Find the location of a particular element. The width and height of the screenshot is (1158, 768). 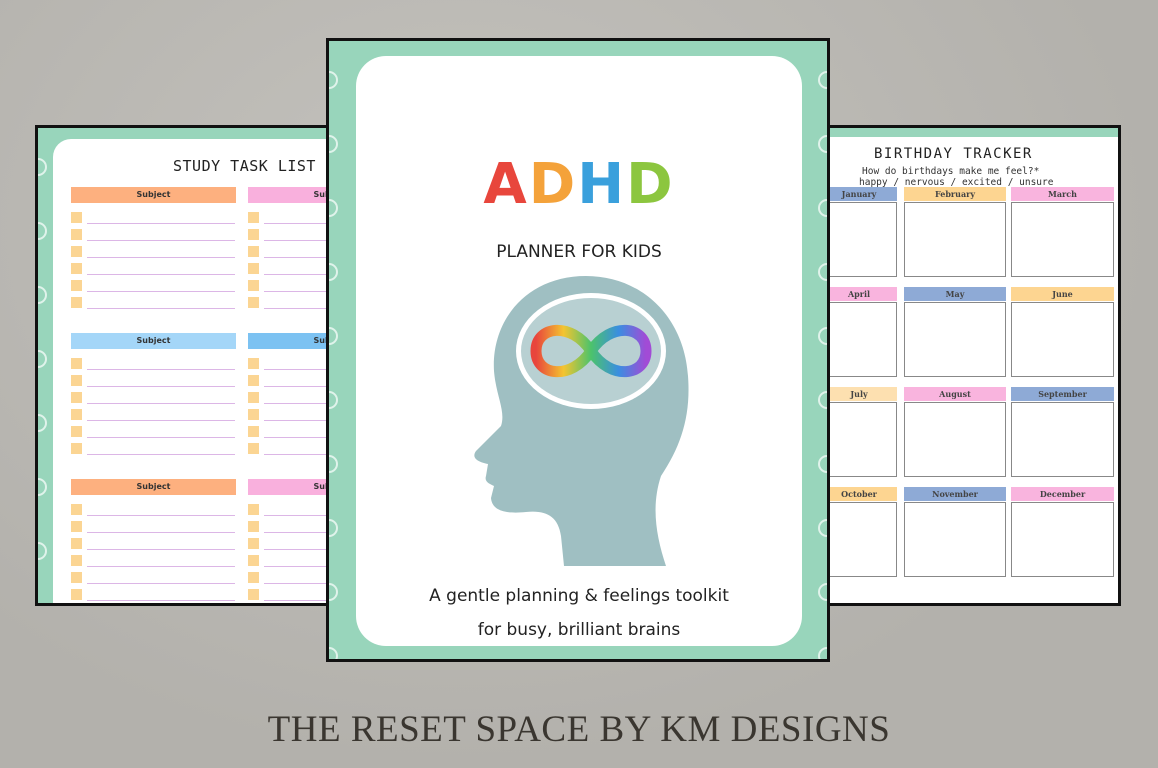

month-header: February is located at coordinates (955, 194).